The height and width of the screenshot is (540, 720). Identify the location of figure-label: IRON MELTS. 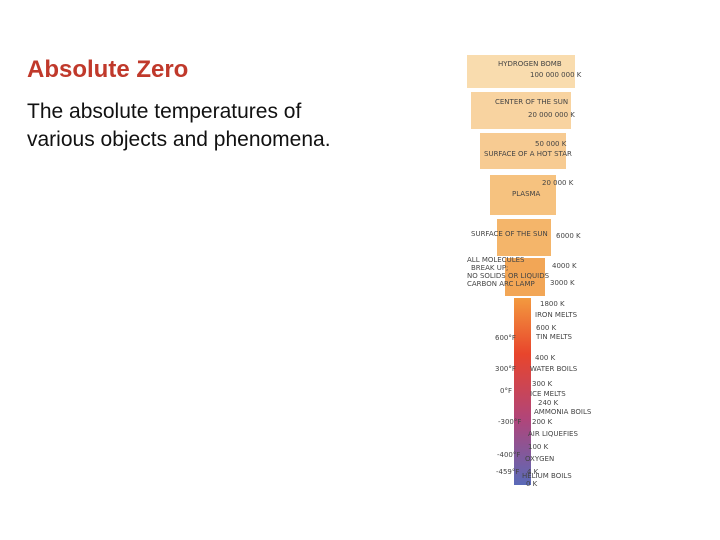
(556, 315).